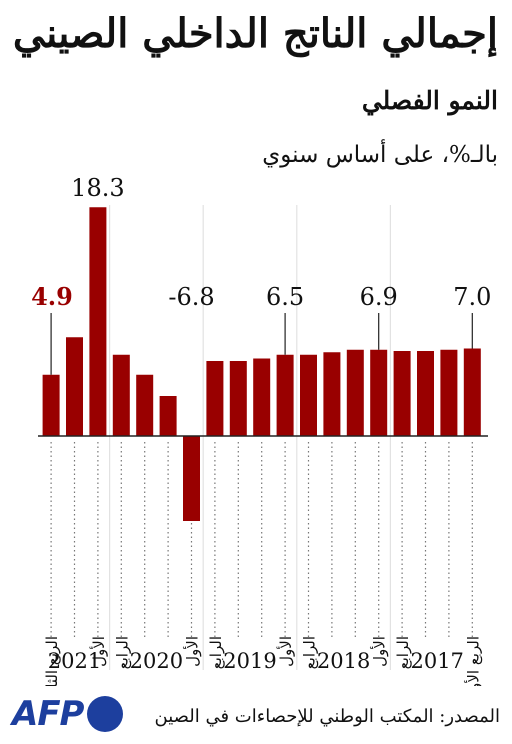  Describe the element at coordinates (191, 297) in the screenshot. I see `value-label: -6.8` at that location.